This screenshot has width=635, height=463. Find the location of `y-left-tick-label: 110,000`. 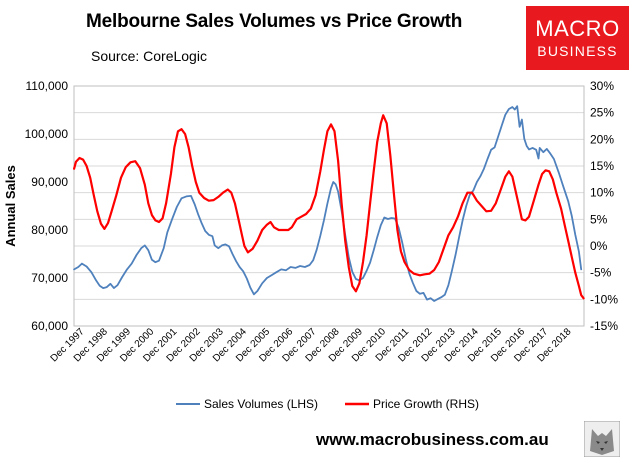

y-left-tick-label: 110,000 is located at coordinates (47, 86).